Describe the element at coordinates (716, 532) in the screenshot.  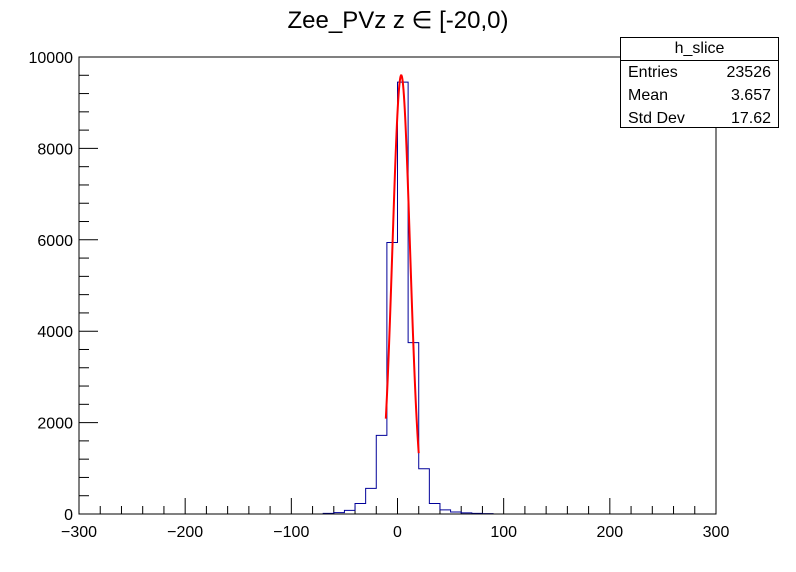
I see `x-tick-label: 300` at that location.